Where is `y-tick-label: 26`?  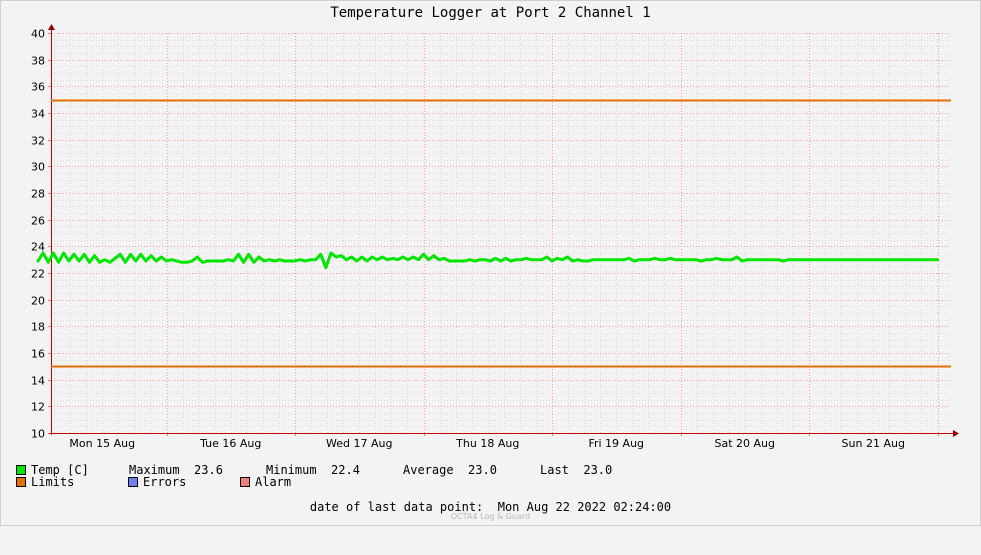 y-tick-label: 26 is located at coordinates (38, 221).